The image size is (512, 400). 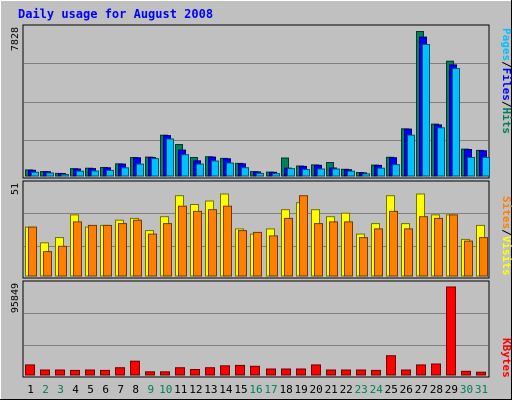 What do you see at coordinates (361, 389) in the screenshot?
I see `x-tick-label-day-23: 23` at bounding box center [361, 389].